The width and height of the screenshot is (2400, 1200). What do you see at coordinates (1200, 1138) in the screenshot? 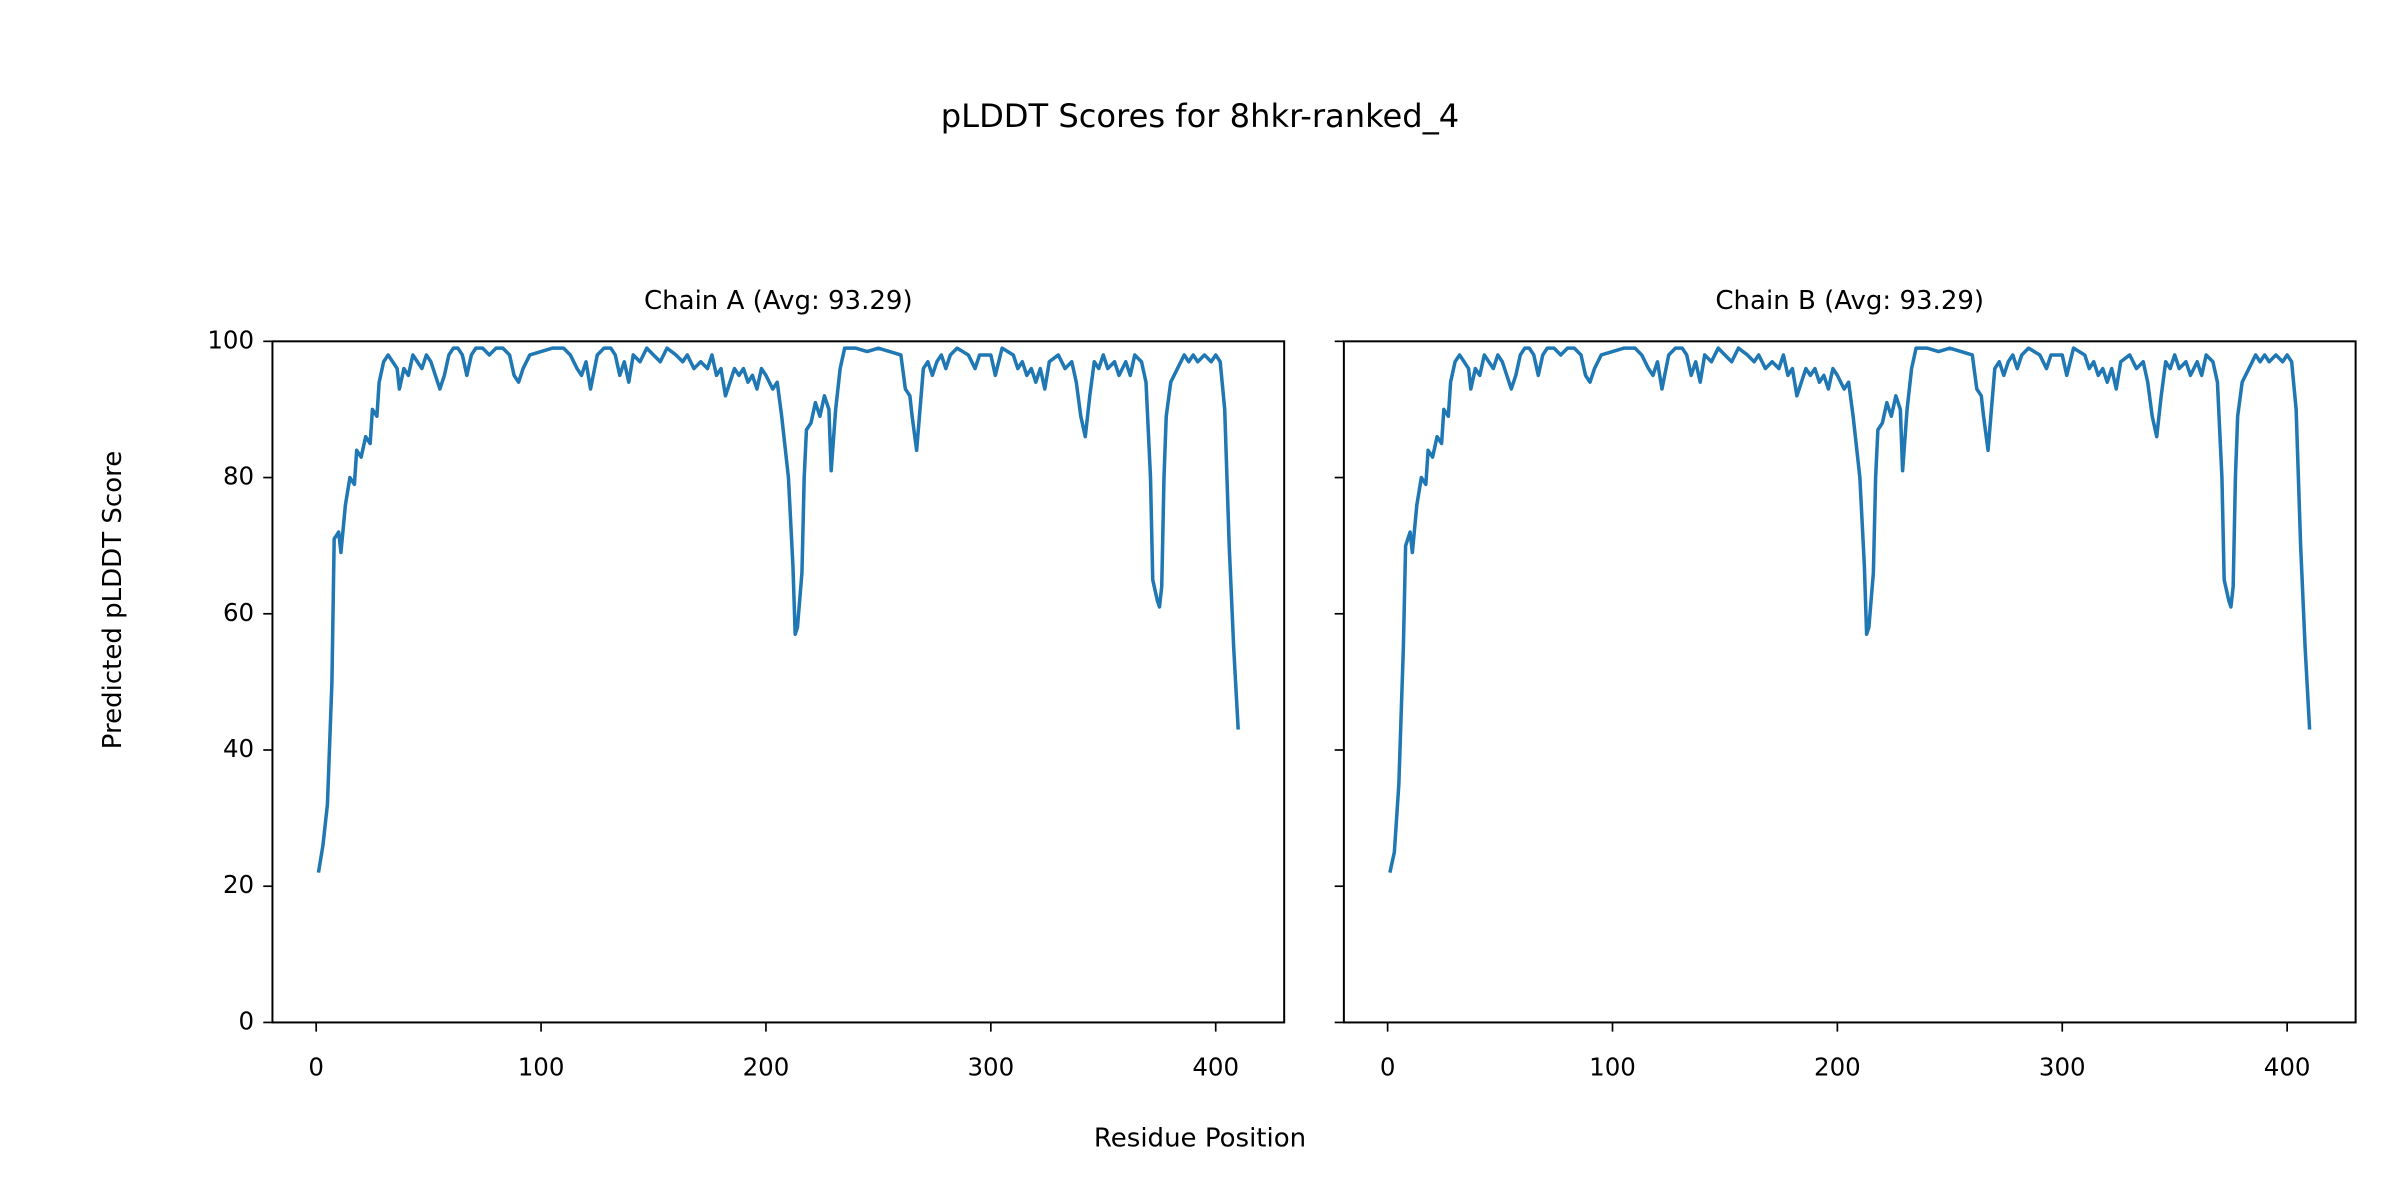
I see `x-axis-label: Residue Position` at bounding box center [1200, 1138].